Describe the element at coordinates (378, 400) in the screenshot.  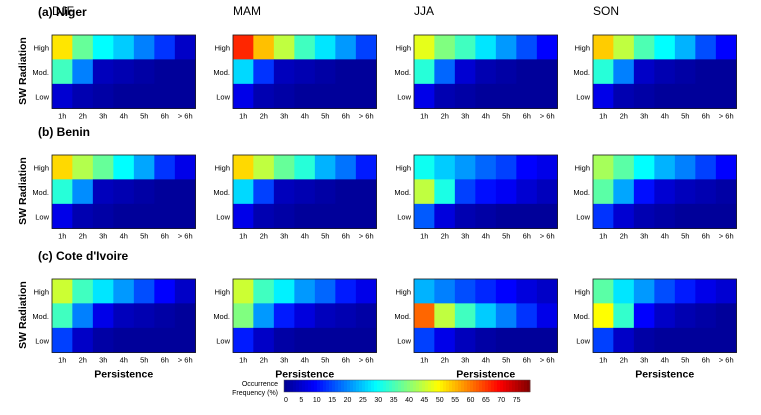
I see `colorbar-tick-label: 30` at that location.